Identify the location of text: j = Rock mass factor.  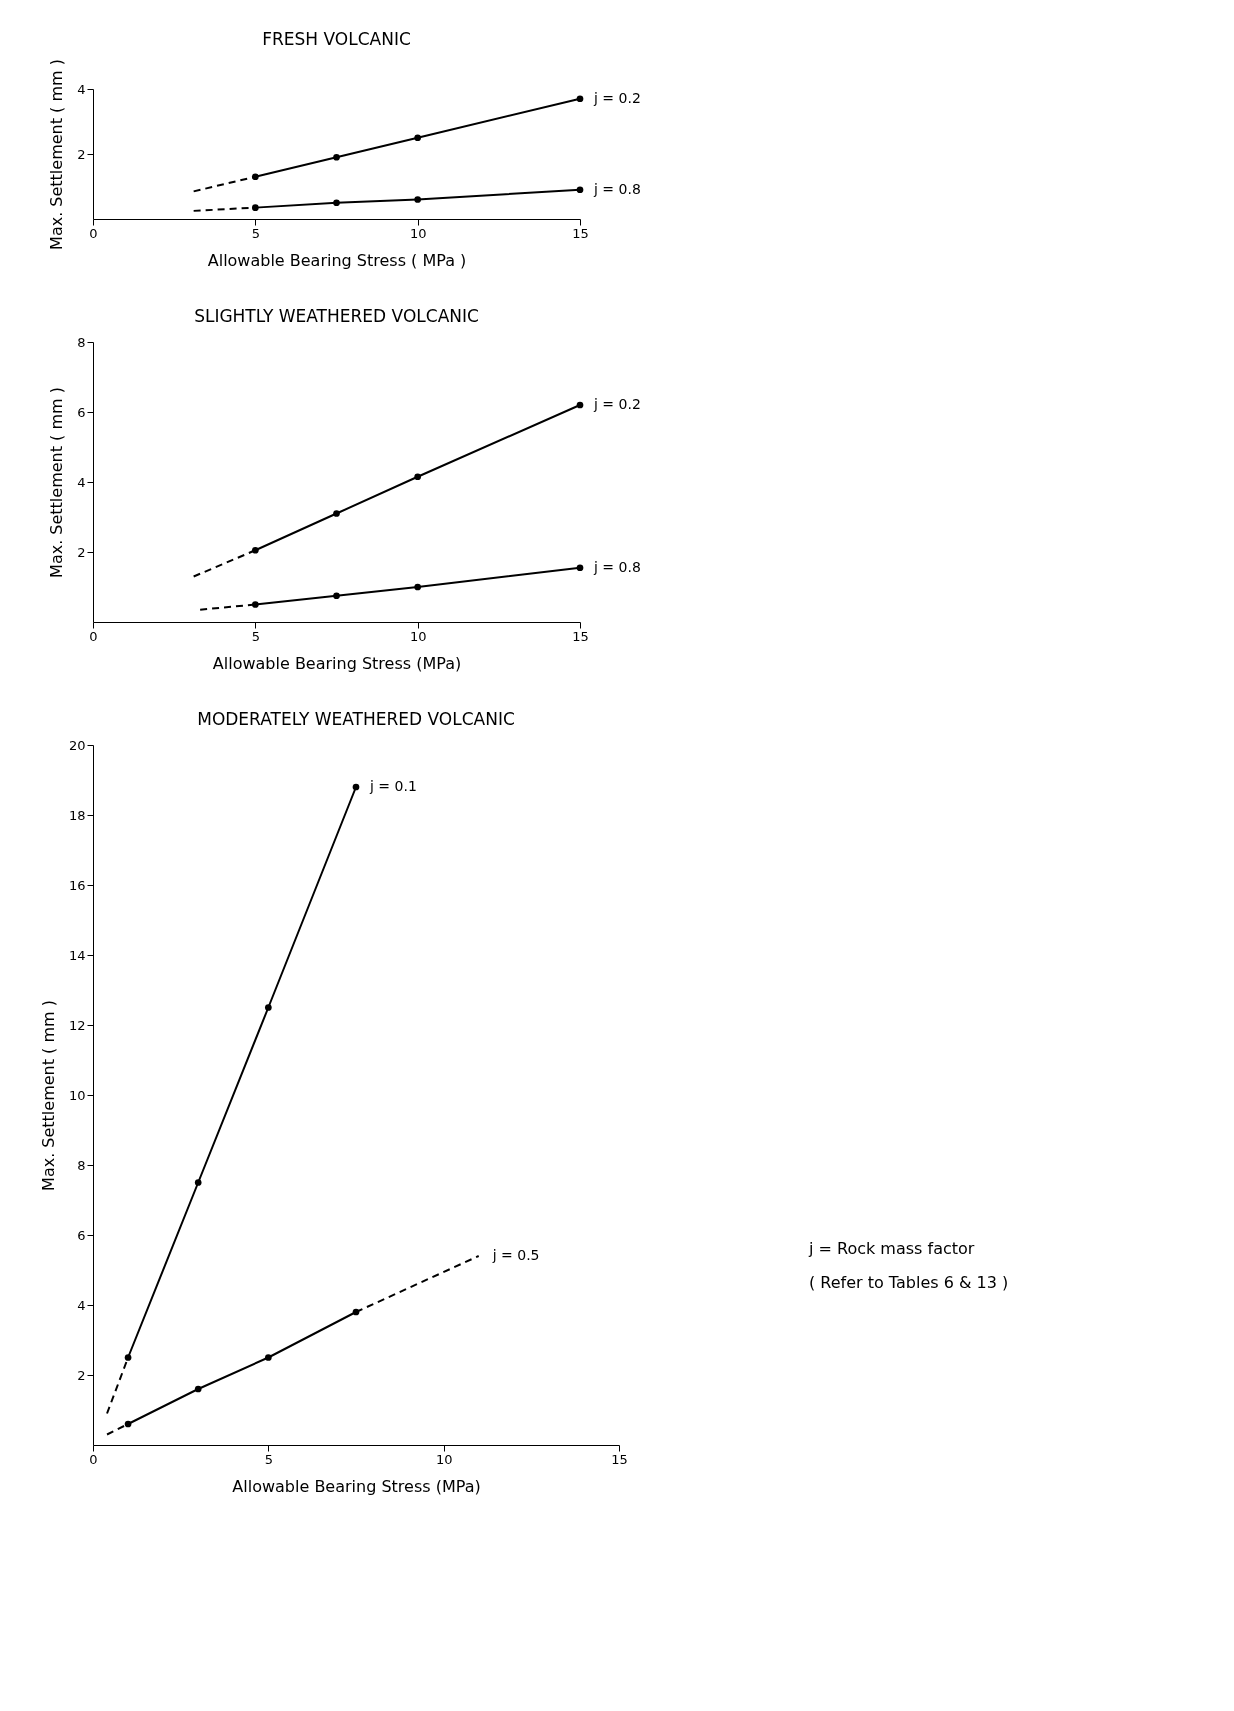
(891, 1248).